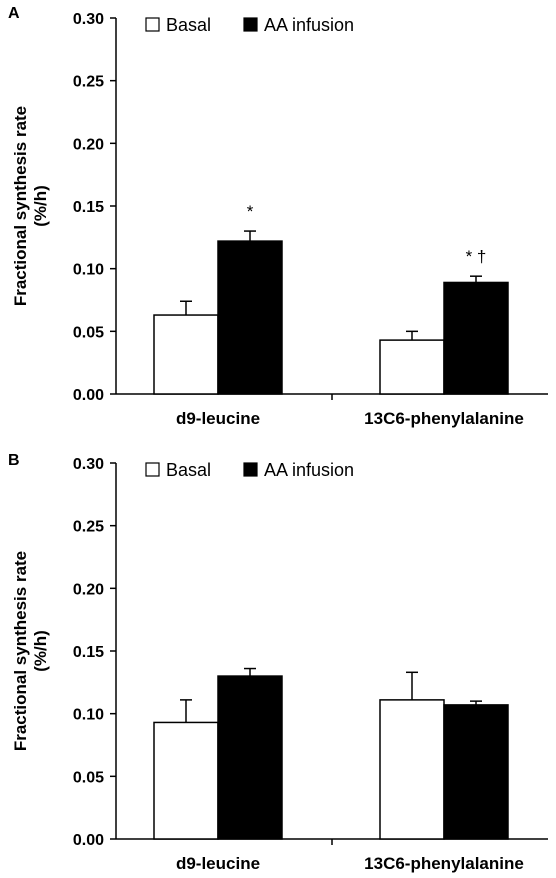 This screenshot has width=556, height=878. Describe the element at coordinates (14, 460) in the screenshot. I see `panel-letter: B` at that location.